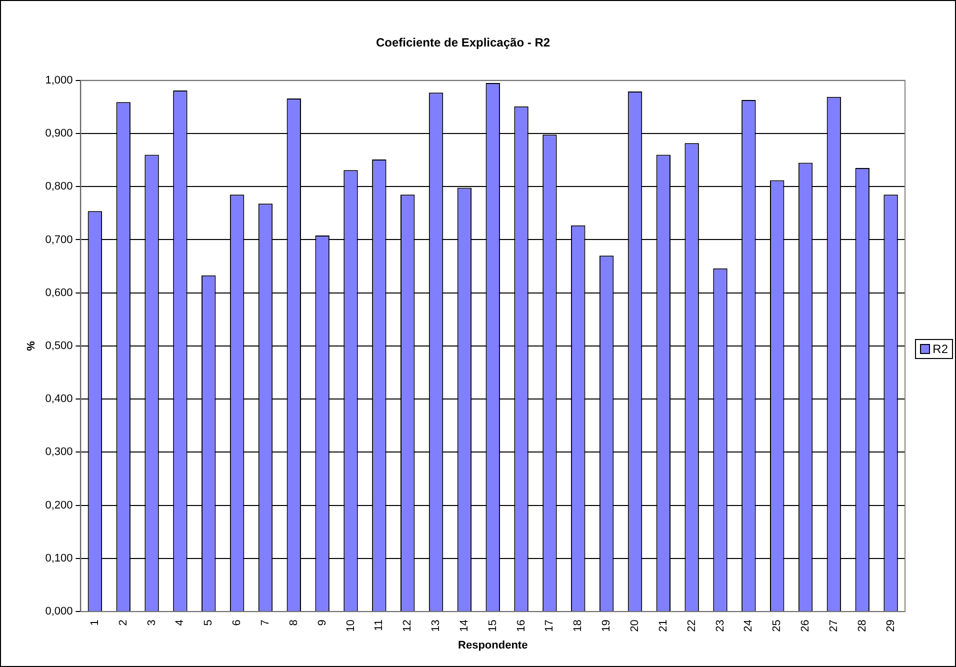 This screenshot has height=667, width=956. Describe the element at coordinates (32, 345) in the screenshot. I see `y-axis-title: %` at that location.